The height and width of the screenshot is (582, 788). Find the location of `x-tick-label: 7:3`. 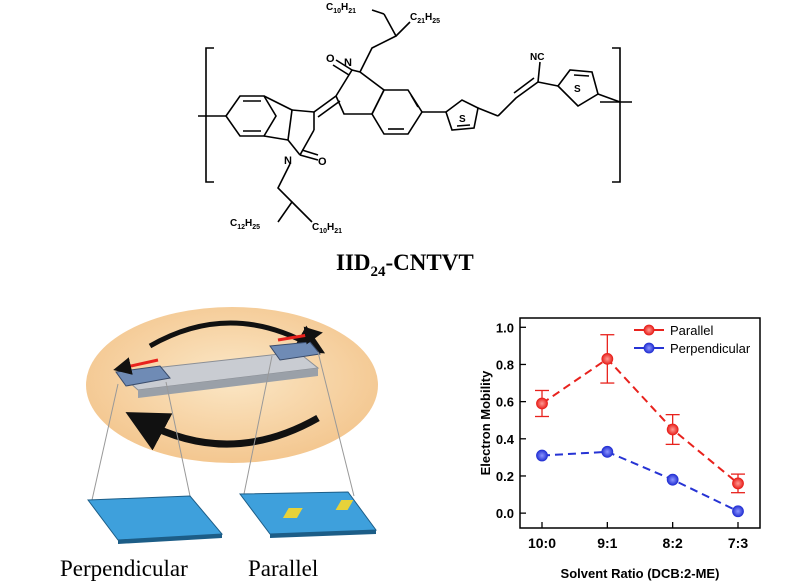

x-tick-label: 7:3 is located at coordinates (738, 543).